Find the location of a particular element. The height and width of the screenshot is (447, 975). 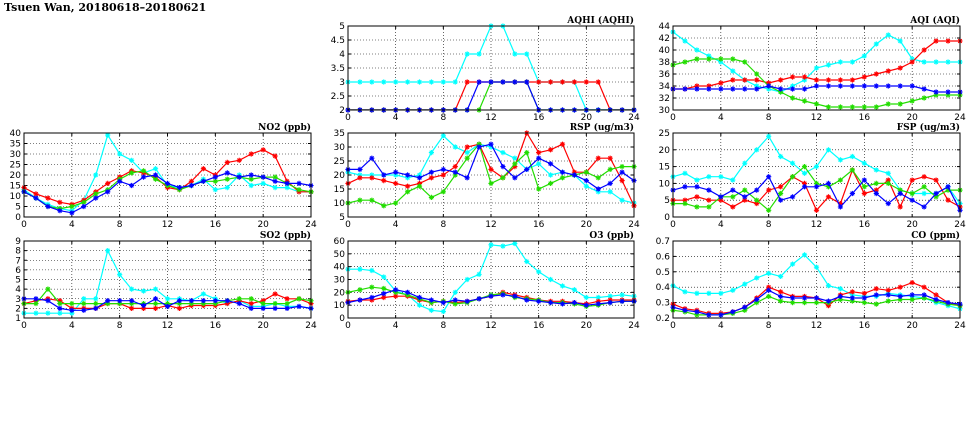

x-tick-label: 24 is located at coordinates (634, 118).